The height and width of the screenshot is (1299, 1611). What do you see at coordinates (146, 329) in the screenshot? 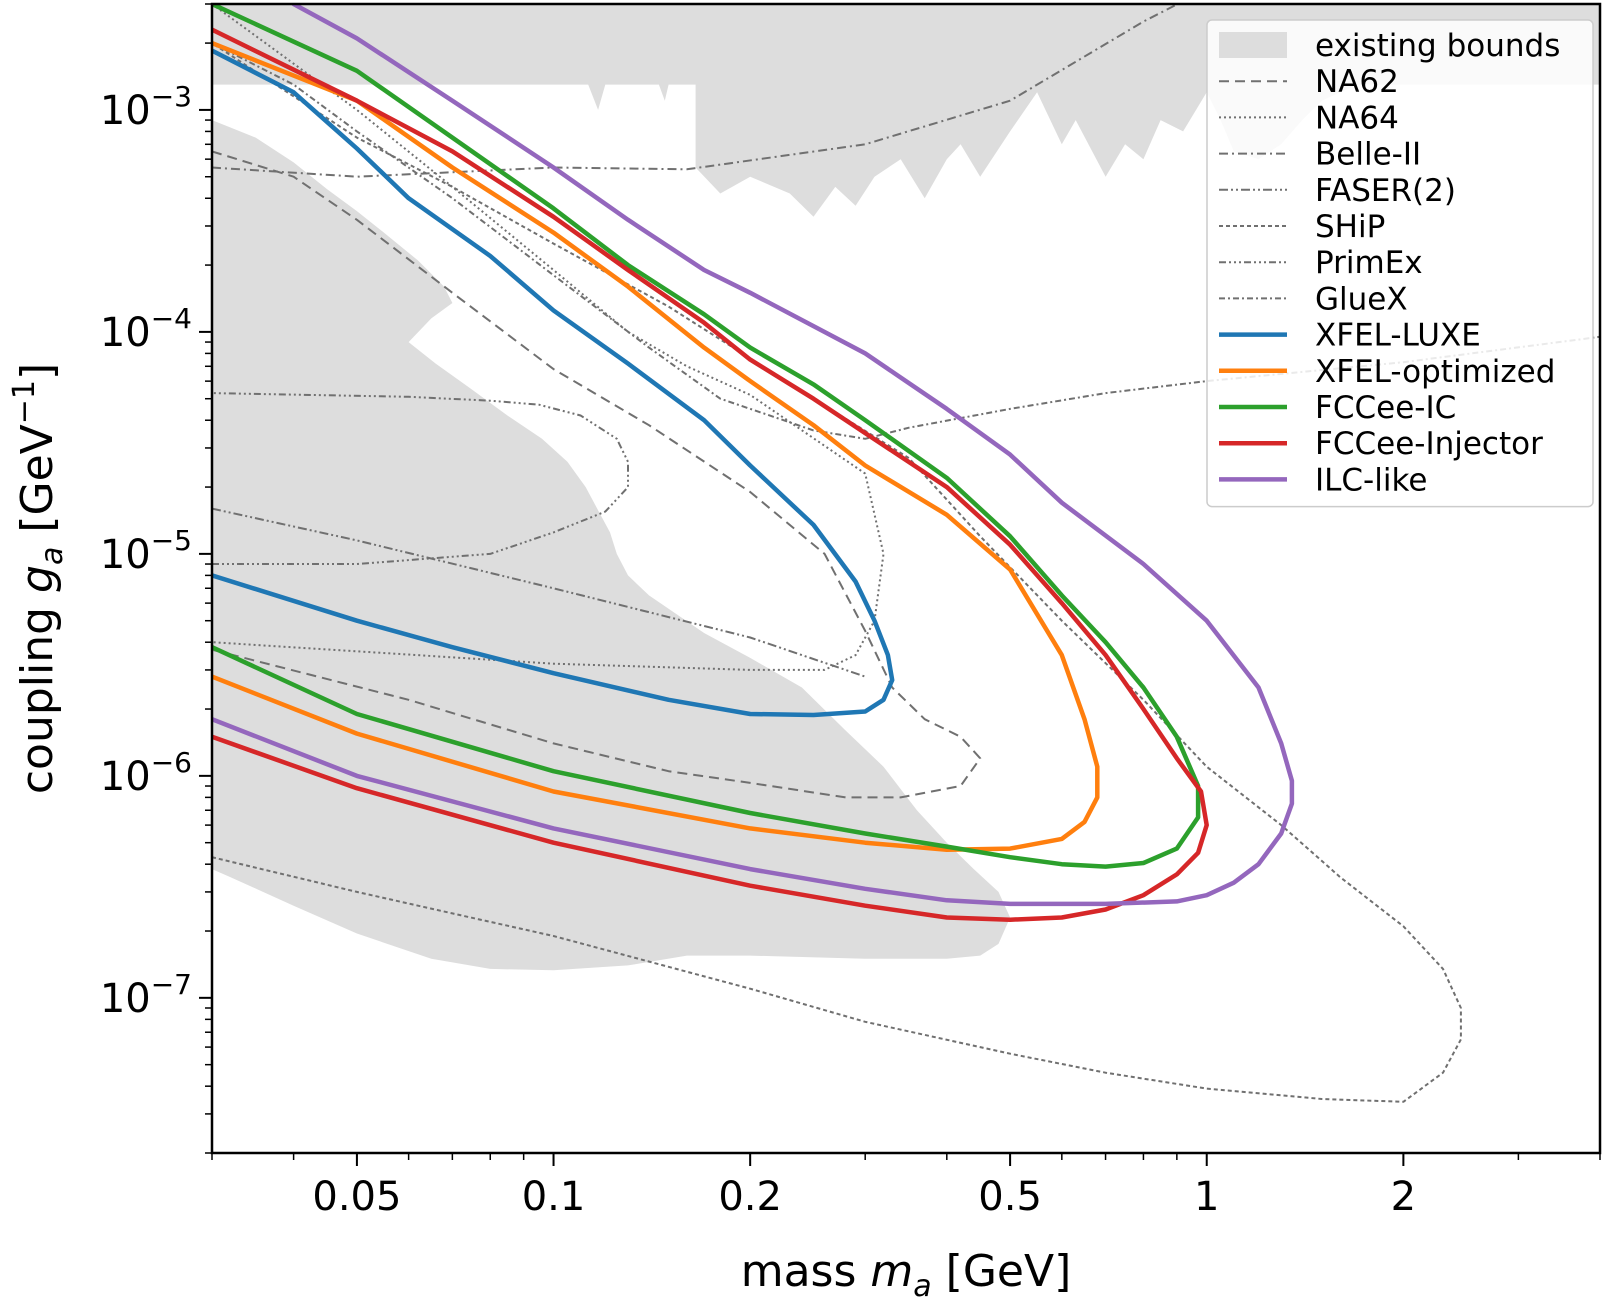
I see `y-tick-label: 10⁻⁴` at bounding box center [146, 329].